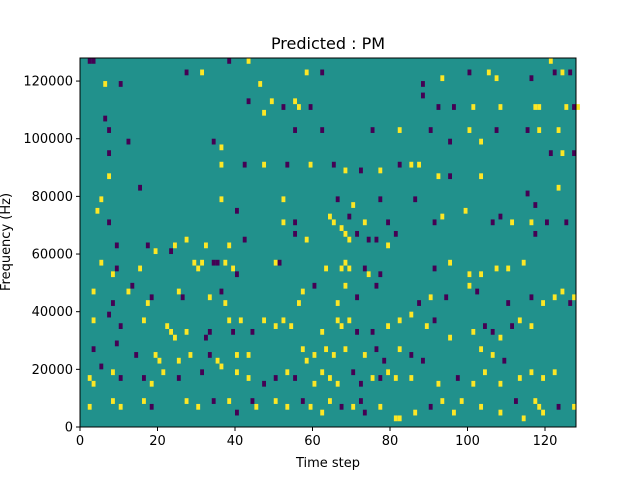 This screenshot has width=640, height=480. Describe the element at coordinates (52, 312) in the screenshot. I see `y-tick-label: 40000` at that location.